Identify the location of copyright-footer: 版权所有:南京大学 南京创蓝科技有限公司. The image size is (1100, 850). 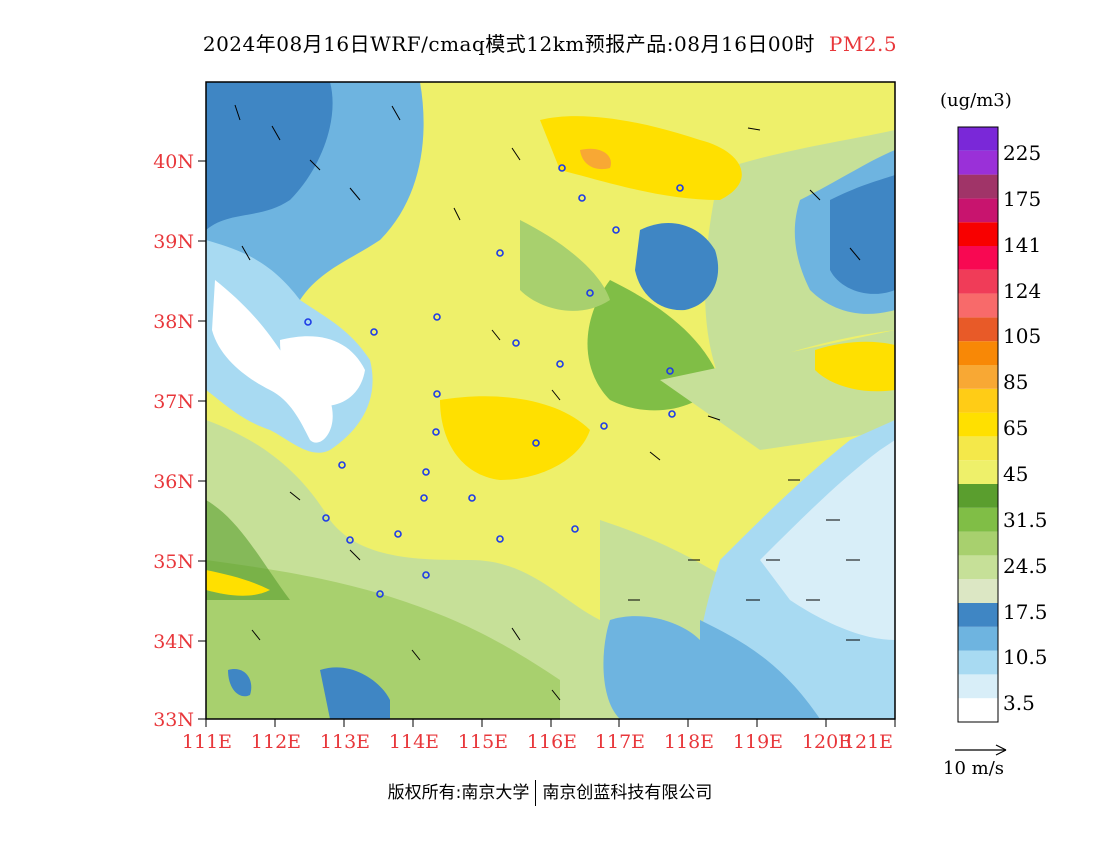
(550, 792).